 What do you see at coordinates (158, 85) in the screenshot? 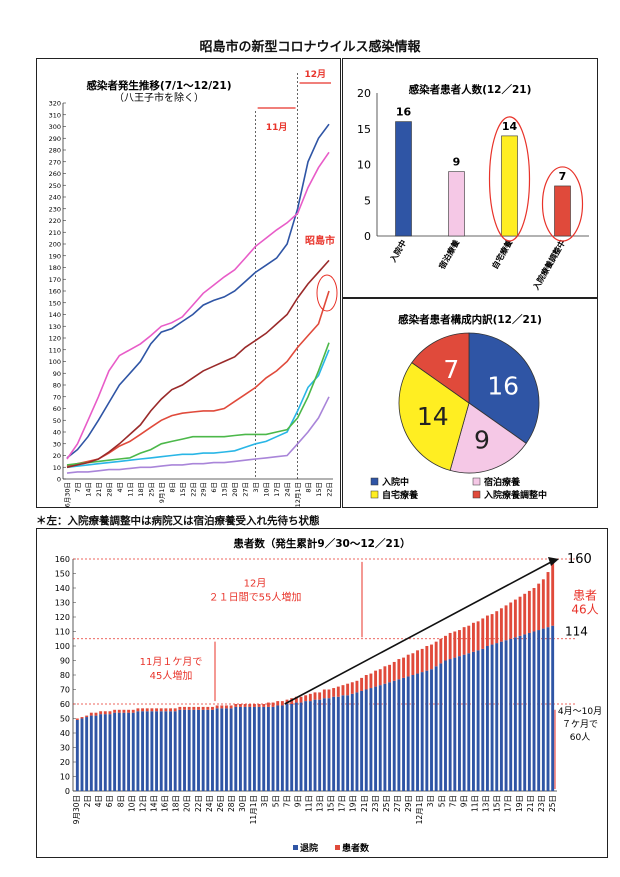
I see `line-chart-title: 感染者発生推移(7/1～12/21)` at bounding box center [158, 85].